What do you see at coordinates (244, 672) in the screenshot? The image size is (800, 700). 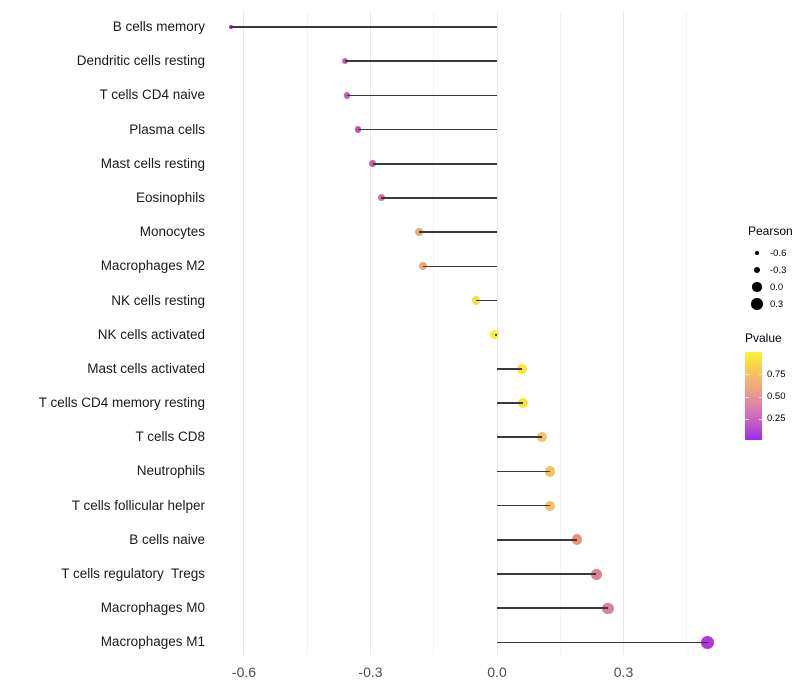 I see `x-tick-label: -0.6` at bounding box center [244, 672].